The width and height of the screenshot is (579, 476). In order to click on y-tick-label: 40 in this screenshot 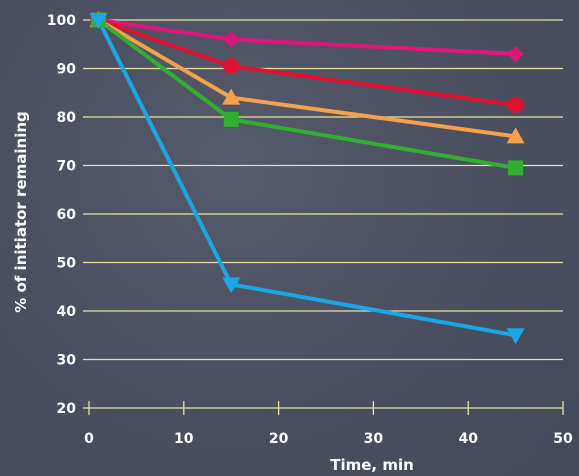, I will do `click(67, 312)`.